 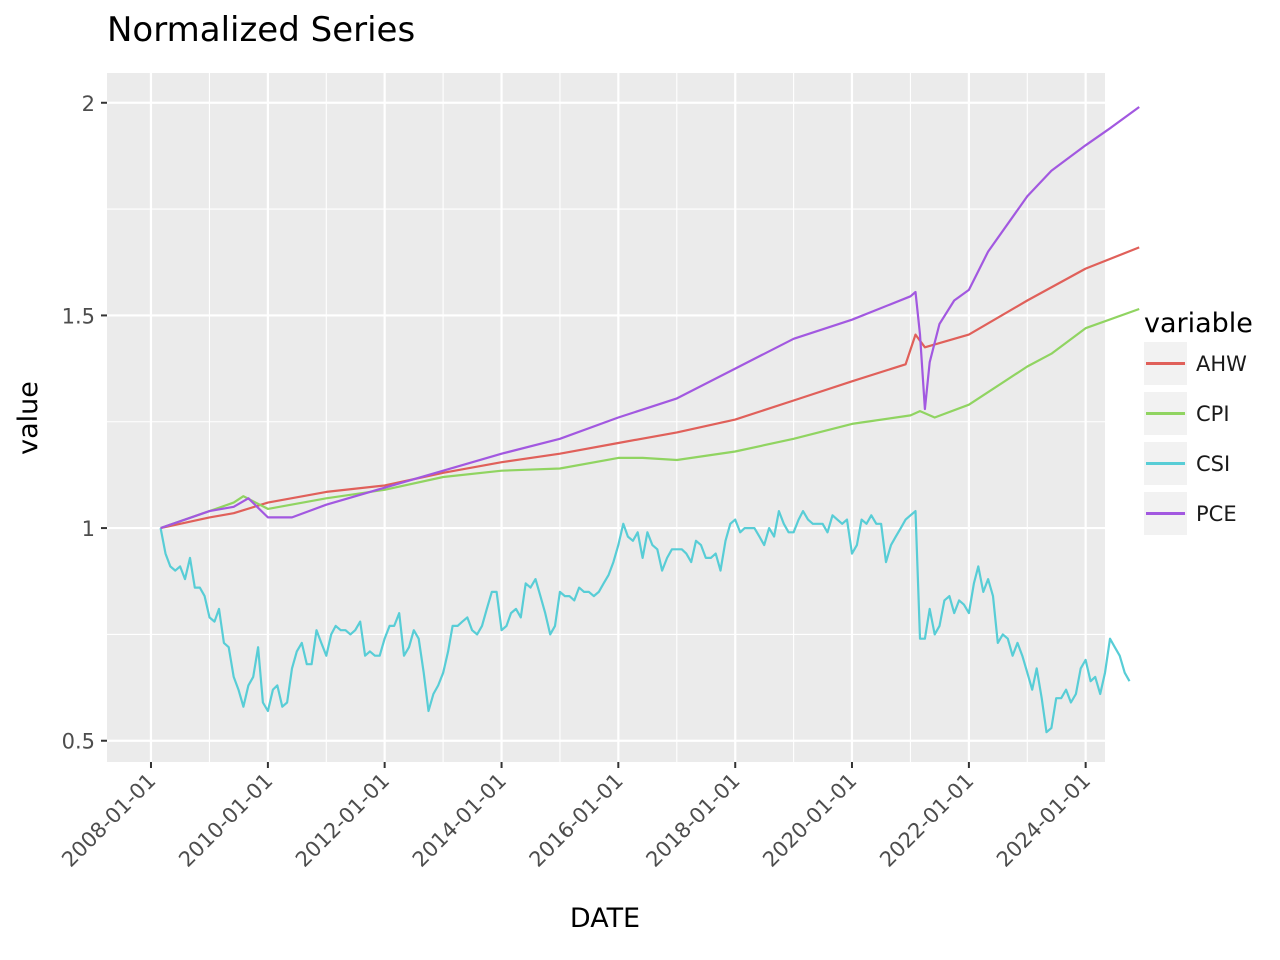 What do you see at coordinates (88, 529) in the screenshot?
I see `y-tick-label: 1` at bounding box center [88, 529].